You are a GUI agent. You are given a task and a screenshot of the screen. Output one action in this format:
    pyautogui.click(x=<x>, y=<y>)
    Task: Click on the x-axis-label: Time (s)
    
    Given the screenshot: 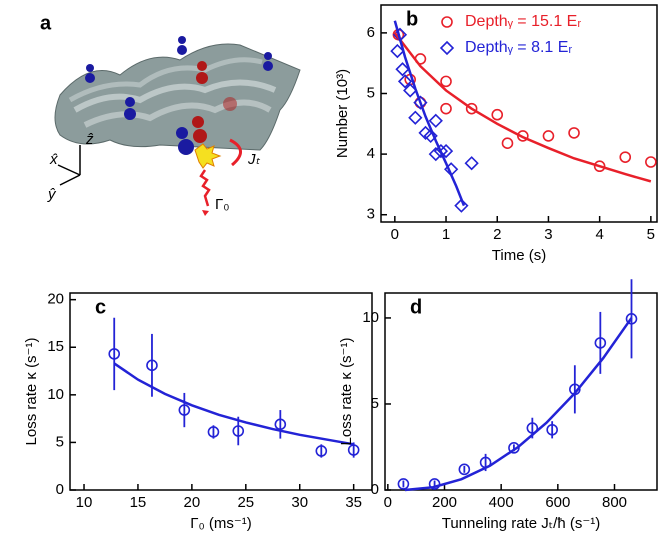 What is the action you would take?
    pyautogui.click(x=519, y=255)
    